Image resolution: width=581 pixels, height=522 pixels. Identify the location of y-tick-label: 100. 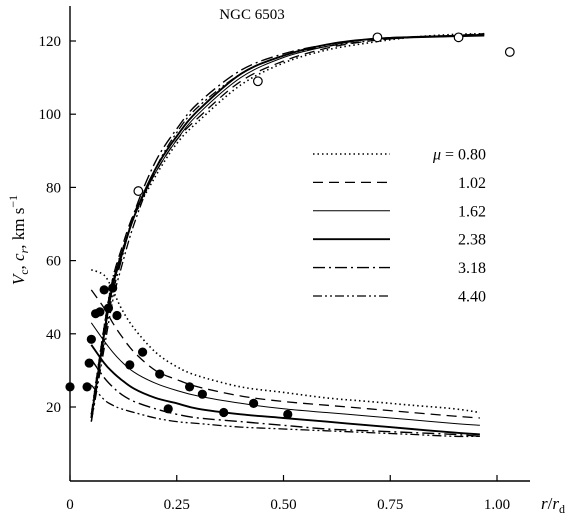
(50, 115).